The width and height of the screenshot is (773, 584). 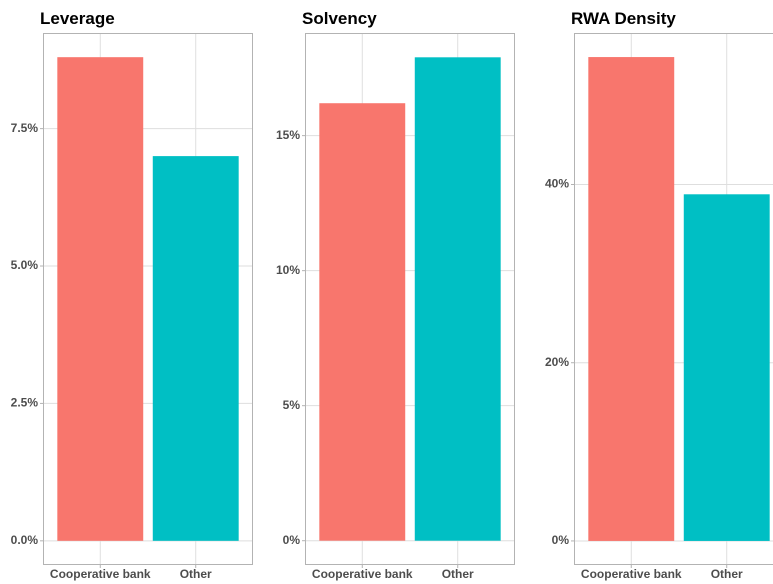 What do you see at coordinates (292, 405) in the screenshot?
I see `y-tick-label: 5%` at bounding box center [292, 405].